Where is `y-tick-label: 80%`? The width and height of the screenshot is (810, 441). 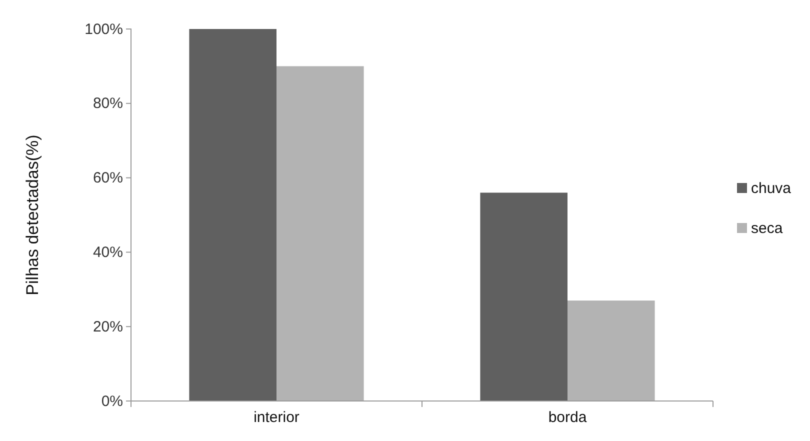
y-tick-label: 80% is located at coordinates (107, 103).